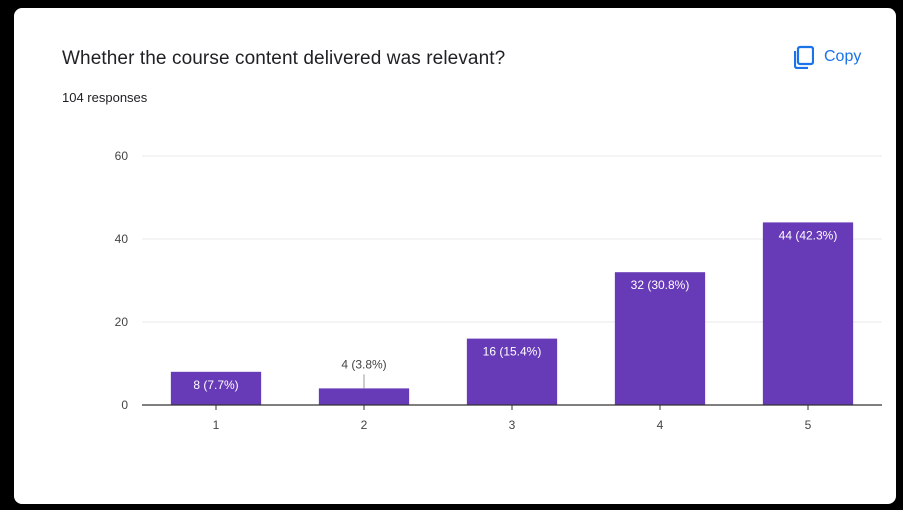  Describe the element at coordinates (660, 425) in the screenshot. I see `x-tick-label: 4` at that location.